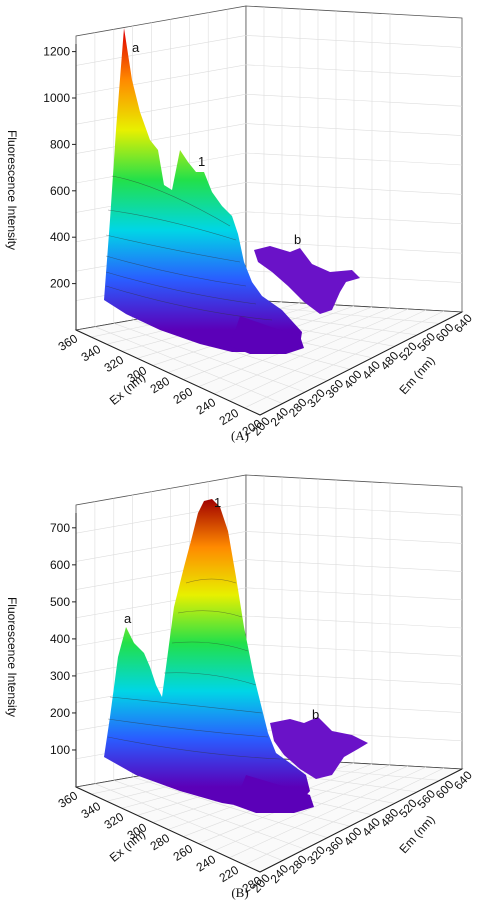  Describe the element at coordinates (60, 144) in the screenshot. I see `z-tick-label: 800` at that location.